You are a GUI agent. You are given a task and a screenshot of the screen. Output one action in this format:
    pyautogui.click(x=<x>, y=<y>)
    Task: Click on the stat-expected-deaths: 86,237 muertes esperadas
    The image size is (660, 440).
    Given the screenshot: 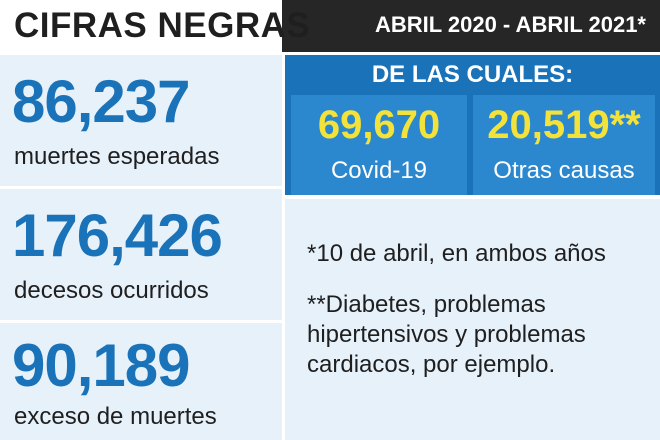 What is the action you would take?
    pyautogui.click(x=141, y=120)
    